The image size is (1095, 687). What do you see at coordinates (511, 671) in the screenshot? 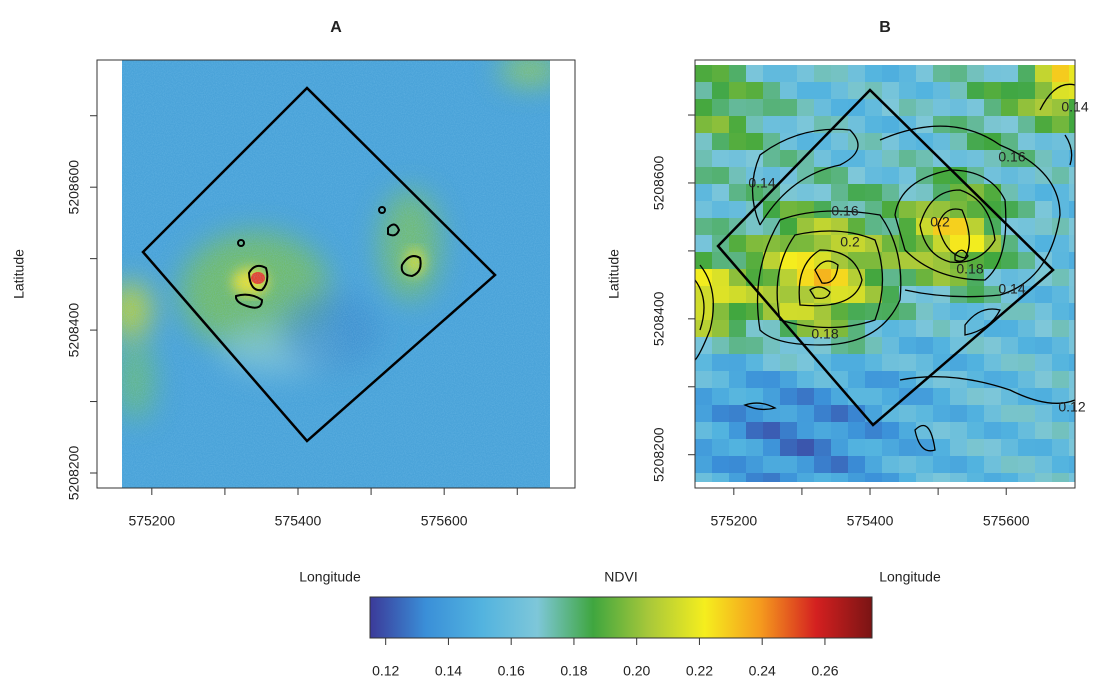
I see `colorbar-tick-label: 0.16` at bounding box center [511, 671].